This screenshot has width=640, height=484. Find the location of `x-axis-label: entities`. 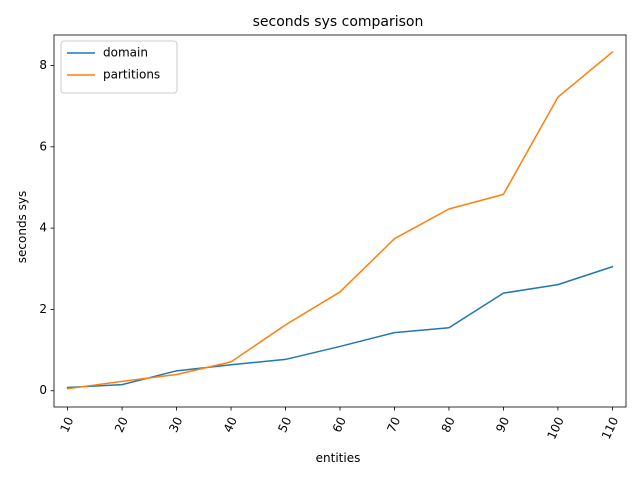

x-axis-label: entities is located at coordinates (338, 458).